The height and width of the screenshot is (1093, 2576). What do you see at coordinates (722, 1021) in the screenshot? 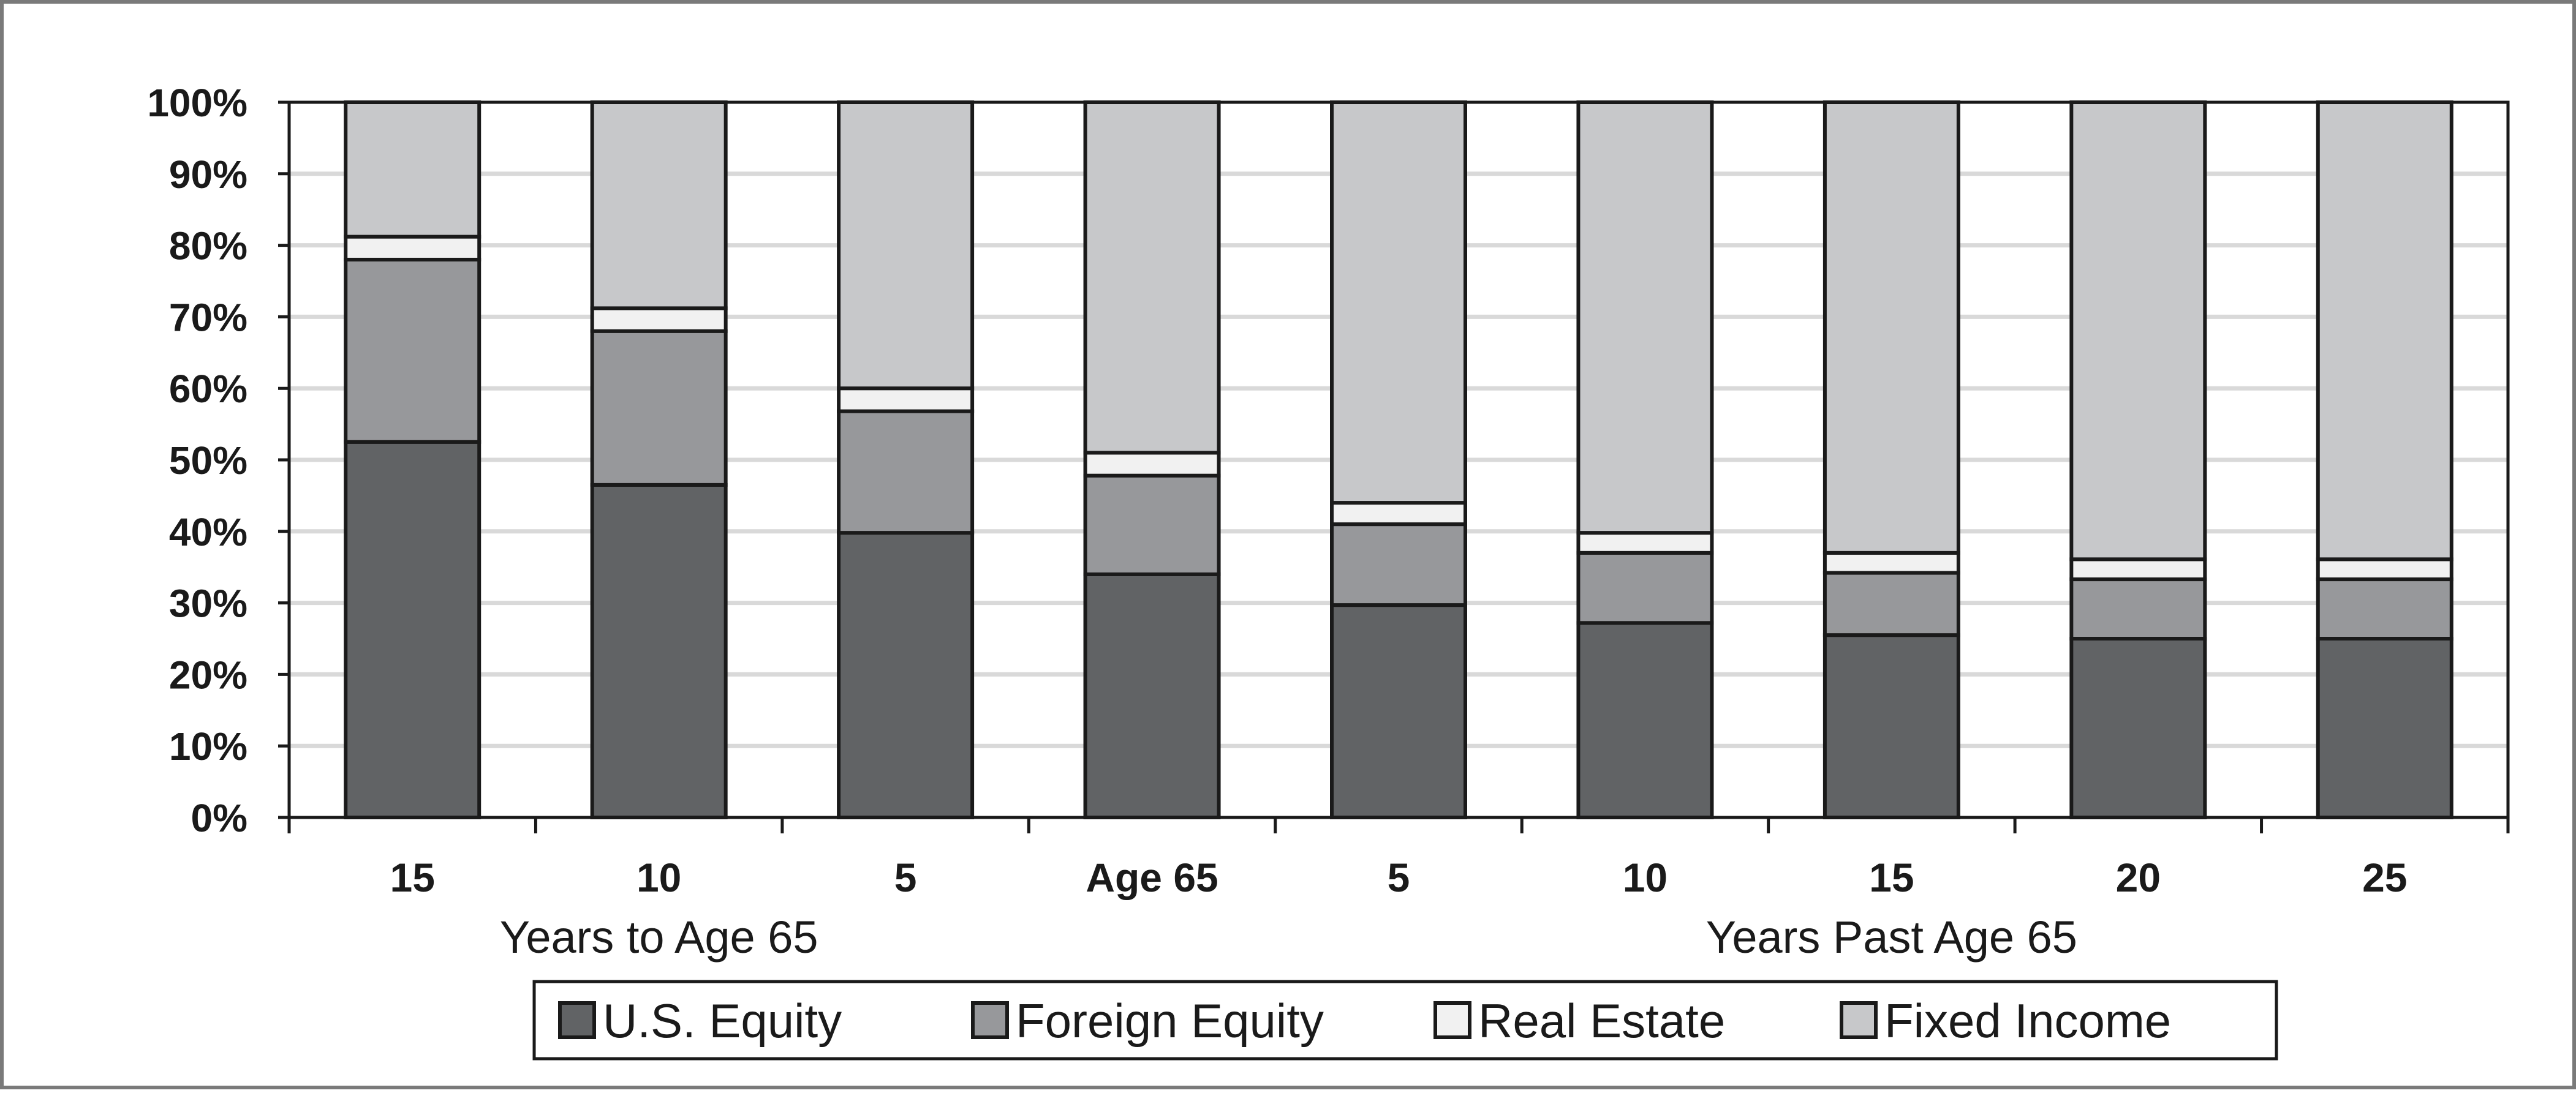
I see `legend-label: U.S. Equity` at bounding box center [722, 1021].